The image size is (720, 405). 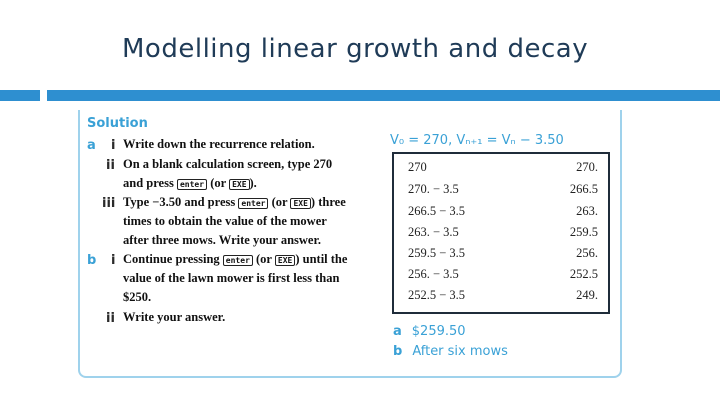 What do you see at coordinates (383, 95) in the screenshot?
I see `accent-bar-right` at bounding box center [383, 95].